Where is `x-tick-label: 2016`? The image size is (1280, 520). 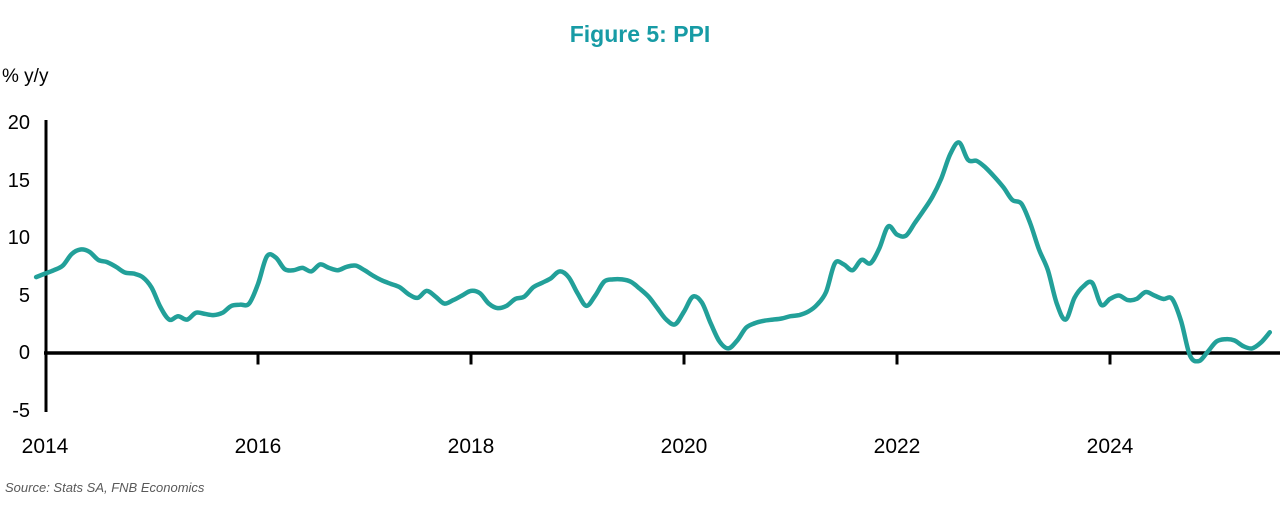
x-tick-label: 2016 is located at coordinates (258, 446).